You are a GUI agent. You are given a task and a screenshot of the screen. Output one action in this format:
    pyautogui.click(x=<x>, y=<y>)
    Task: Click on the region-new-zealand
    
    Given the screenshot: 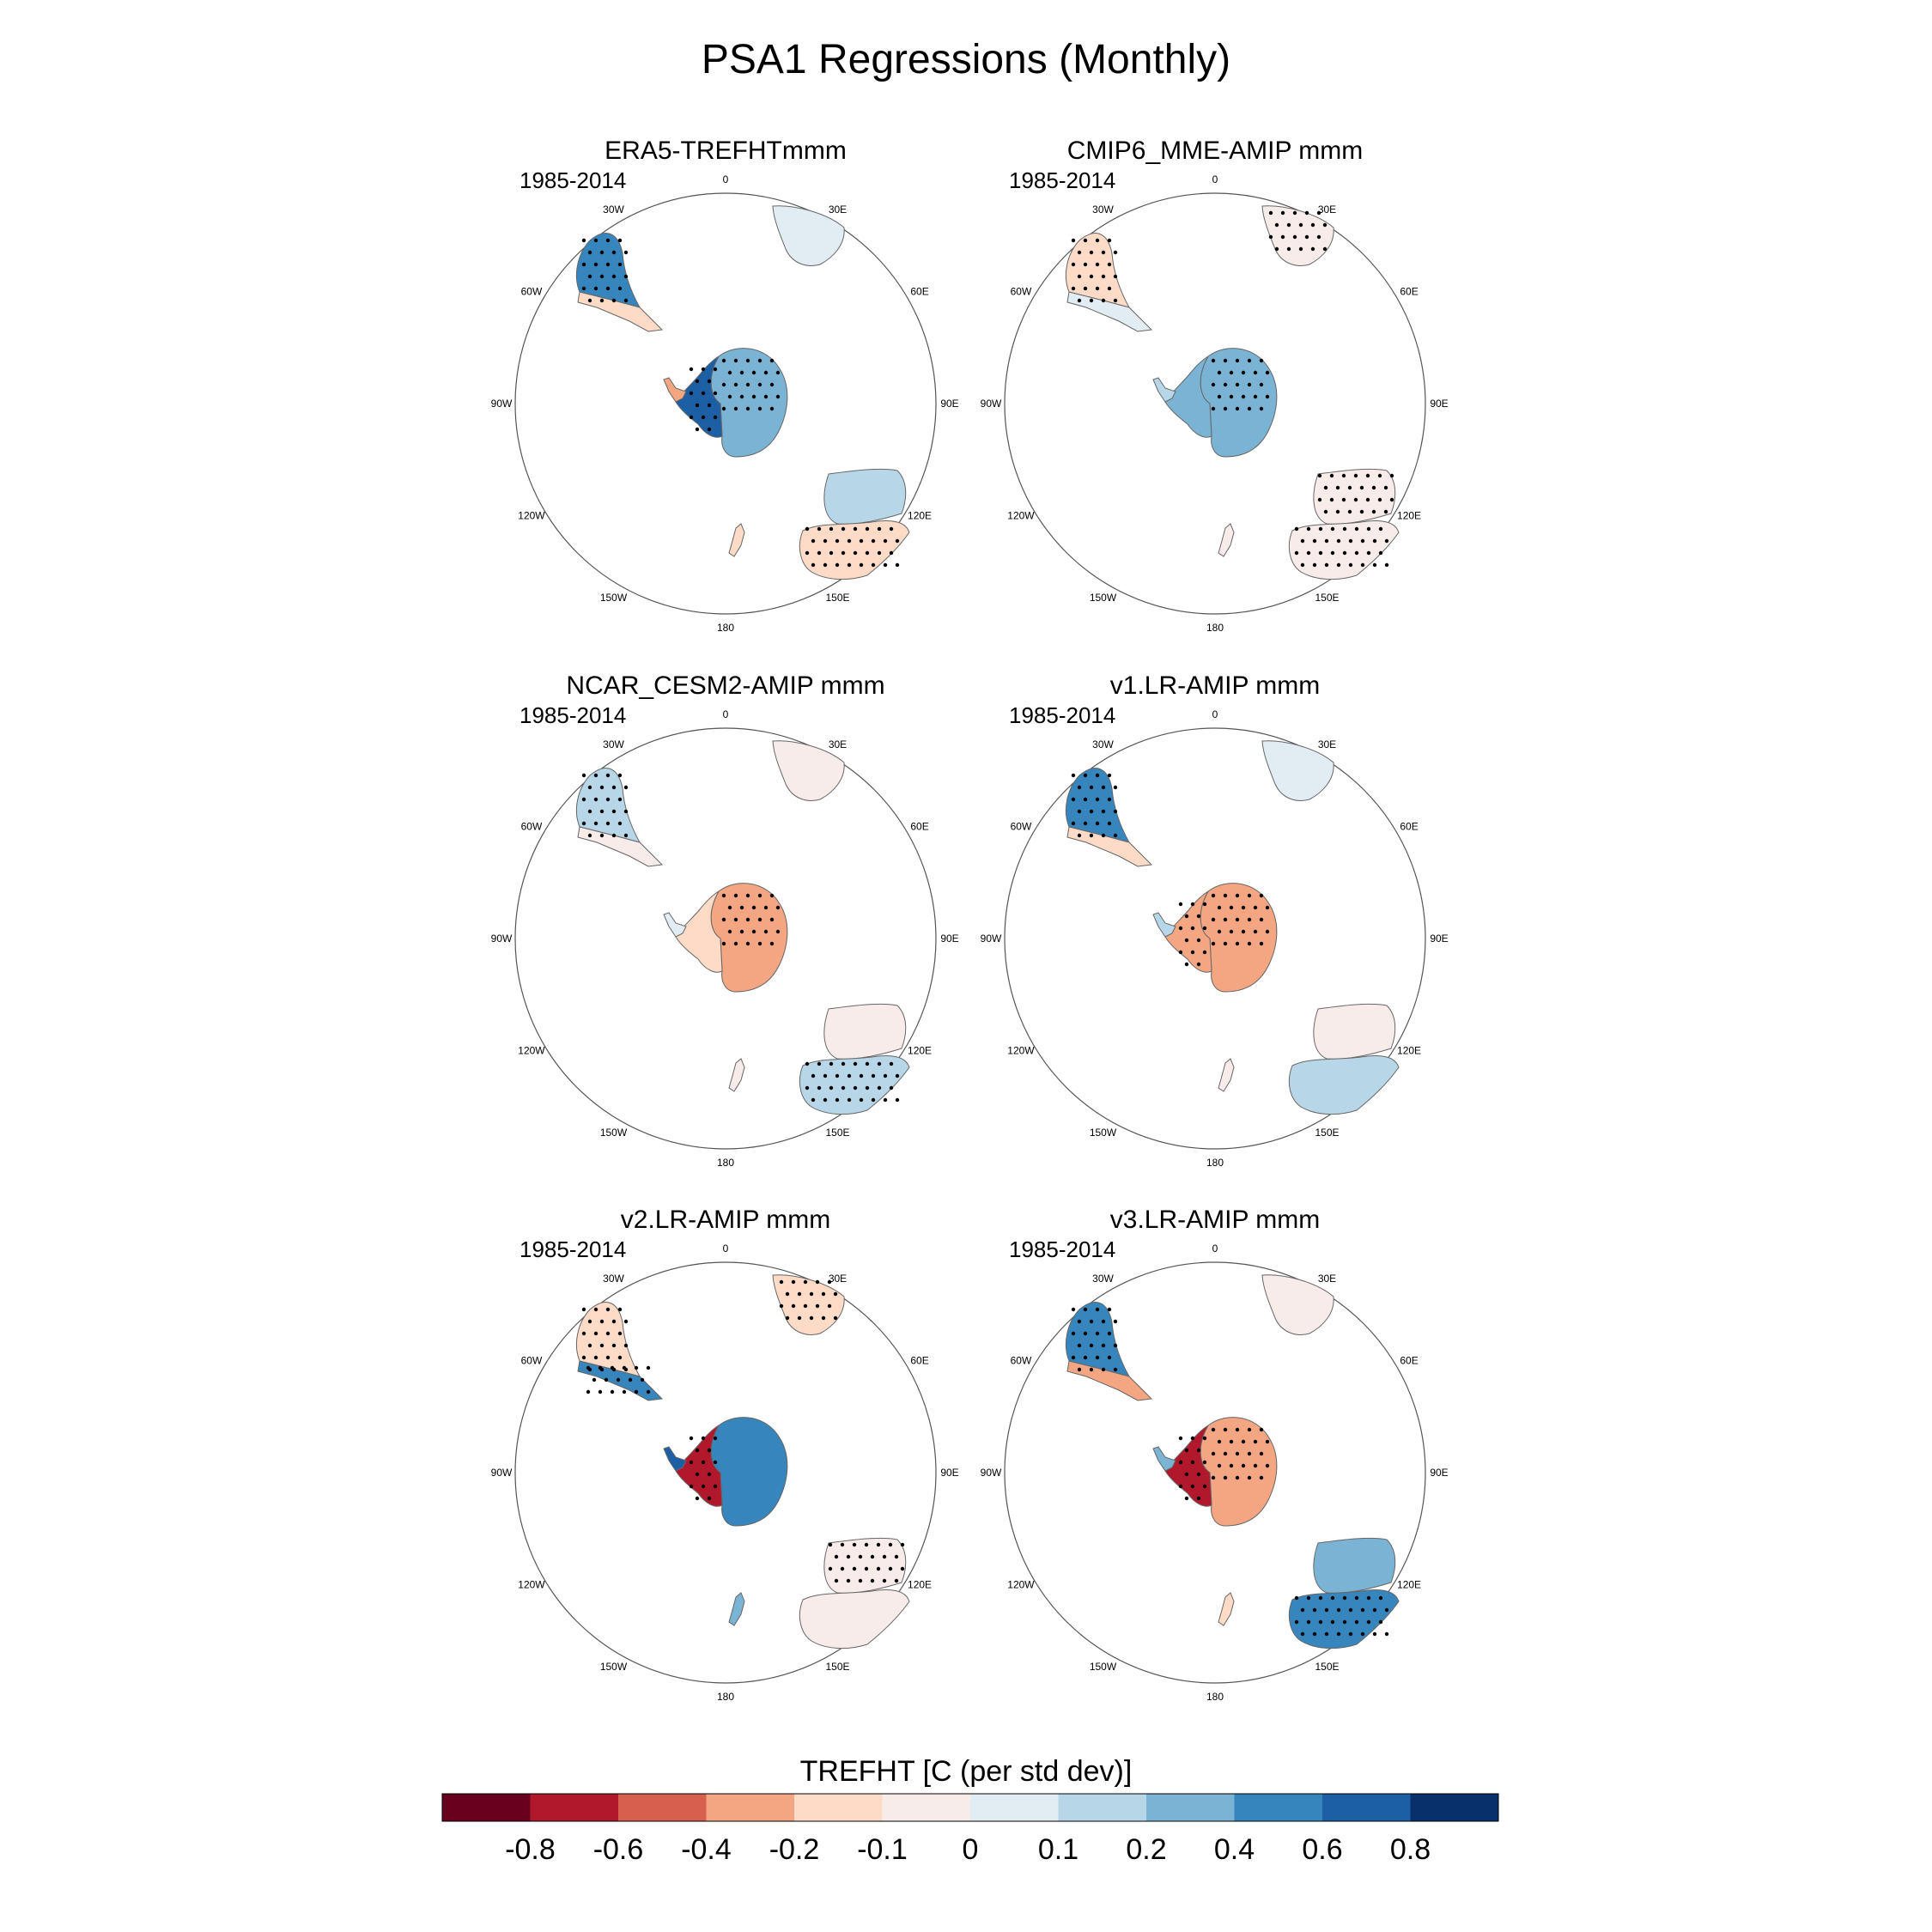 What is the action you would take?
    pyautogui.click(x=737, y=1609)
    